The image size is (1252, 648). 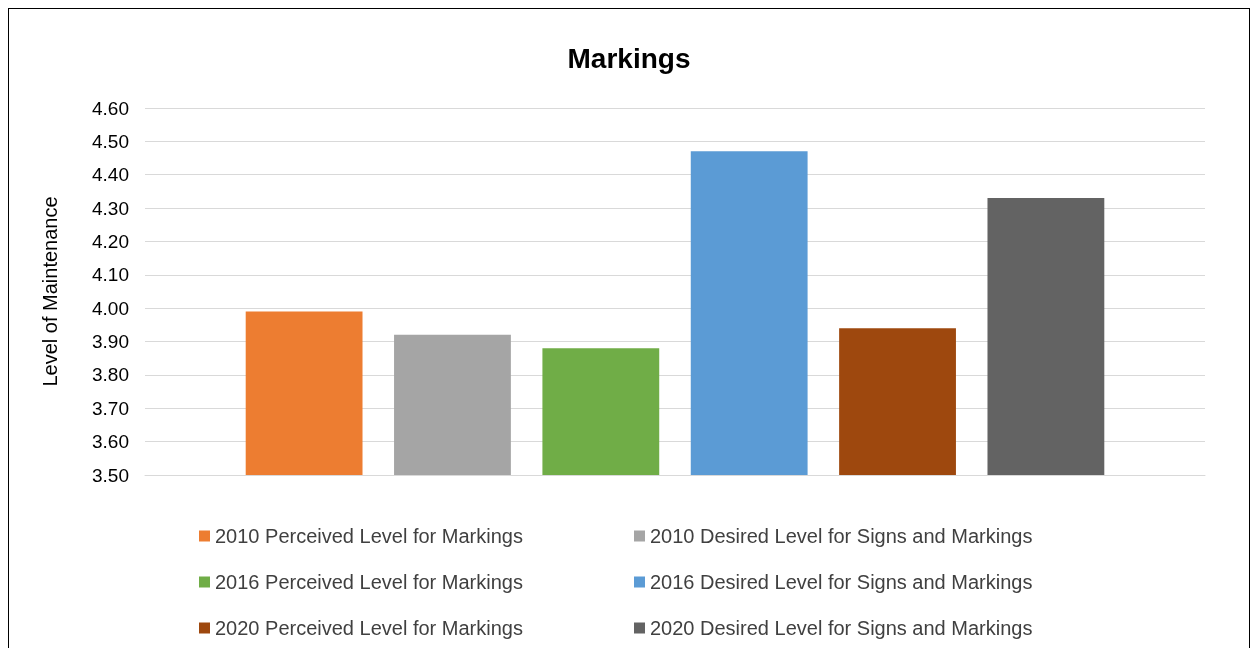 What do you see at coordinates (110, 241) in the screenshot?
I see `y-tick-label: 4.20` at bounding box center [110, 241].